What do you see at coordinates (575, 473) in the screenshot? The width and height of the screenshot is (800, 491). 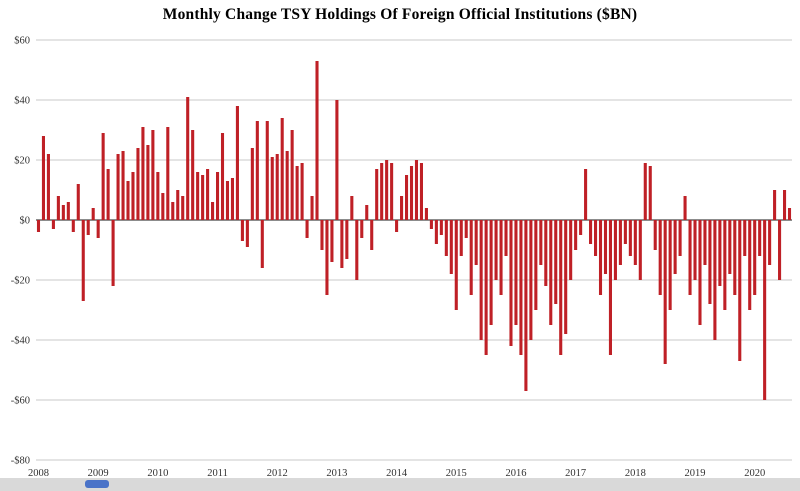 I see `x-axis-tick-label: 2017` at bounding box center [575, 473].